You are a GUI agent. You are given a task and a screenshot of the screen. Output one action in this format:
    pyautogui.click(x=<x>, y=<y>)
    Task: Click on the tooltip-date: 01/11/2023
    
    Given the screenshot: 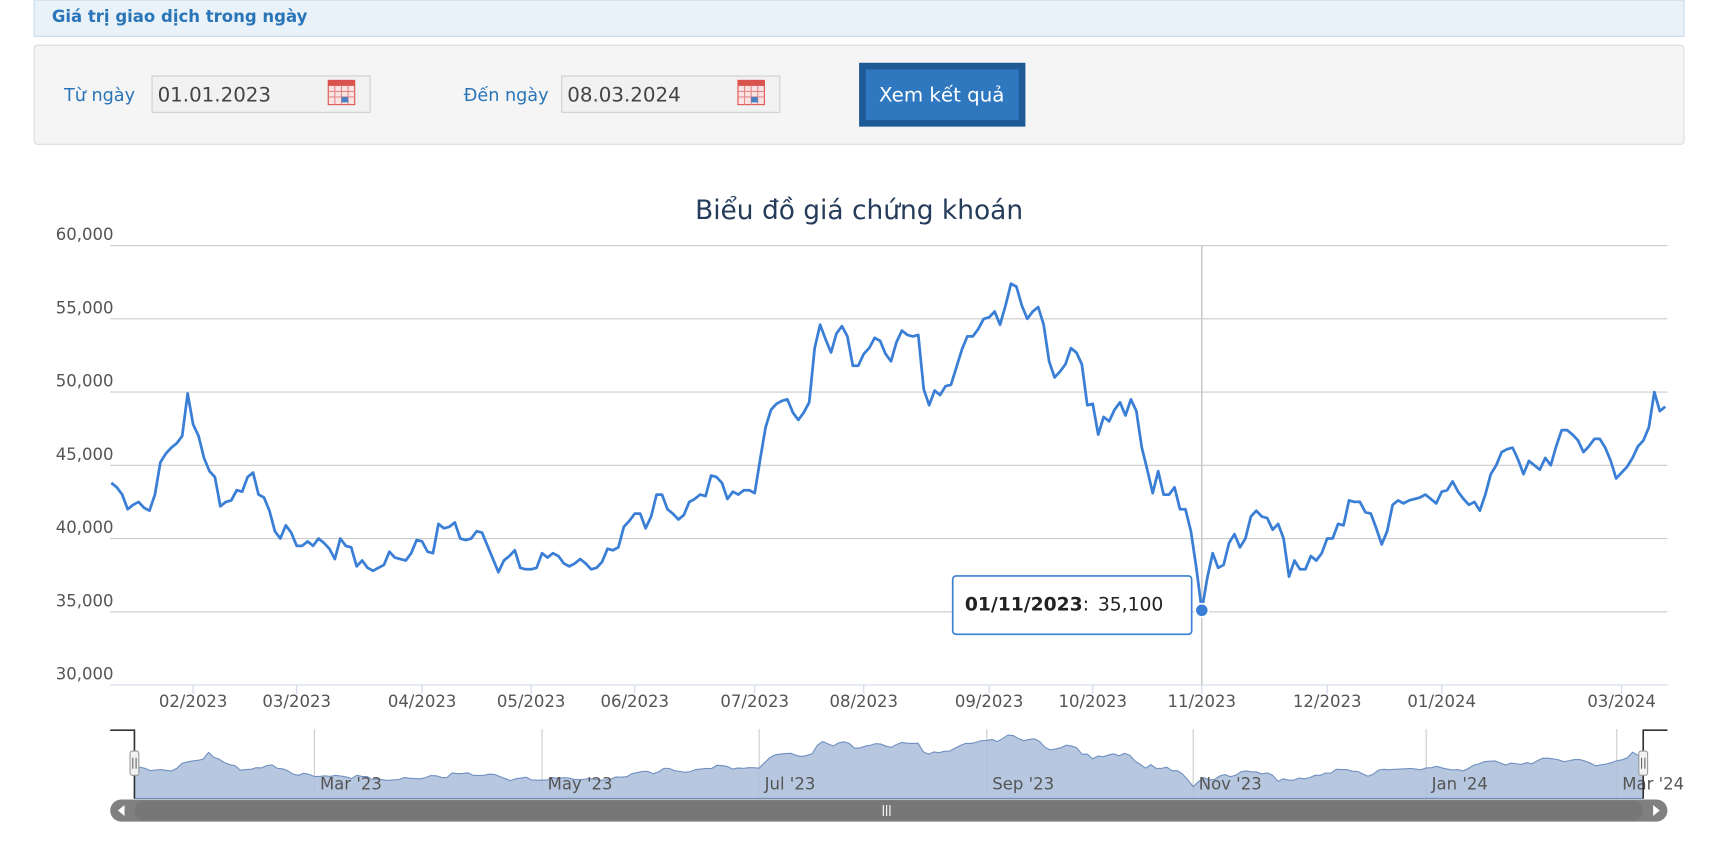 What is the action you would take?
    pyautogui.click(x=1024, y=604)
    